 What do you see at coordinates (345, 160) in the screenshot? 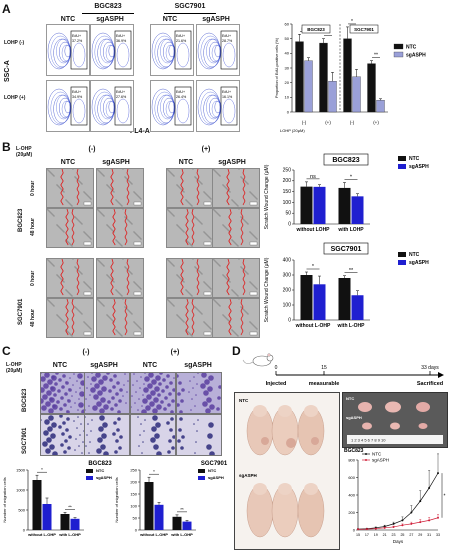
I see `chart-title: BGC823` at bounding box center [345, 160].